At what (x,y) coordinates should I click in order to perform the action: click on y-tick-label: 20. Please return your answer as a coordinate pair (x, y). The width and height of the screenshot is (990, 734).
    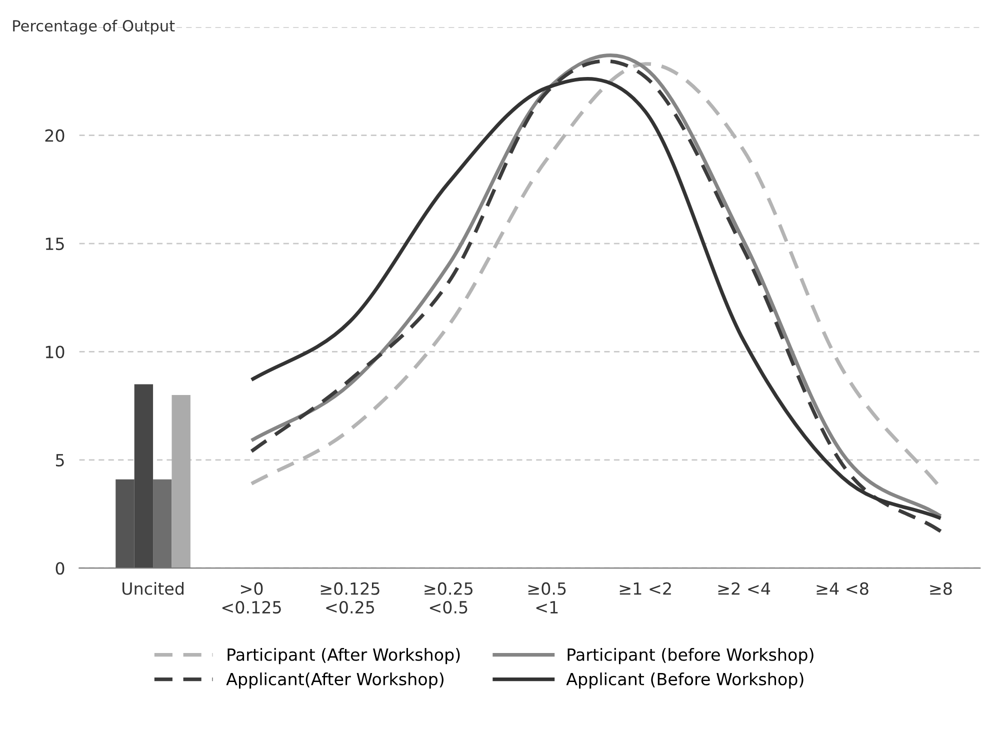
    Looking at the image, I should click on (54, 135).